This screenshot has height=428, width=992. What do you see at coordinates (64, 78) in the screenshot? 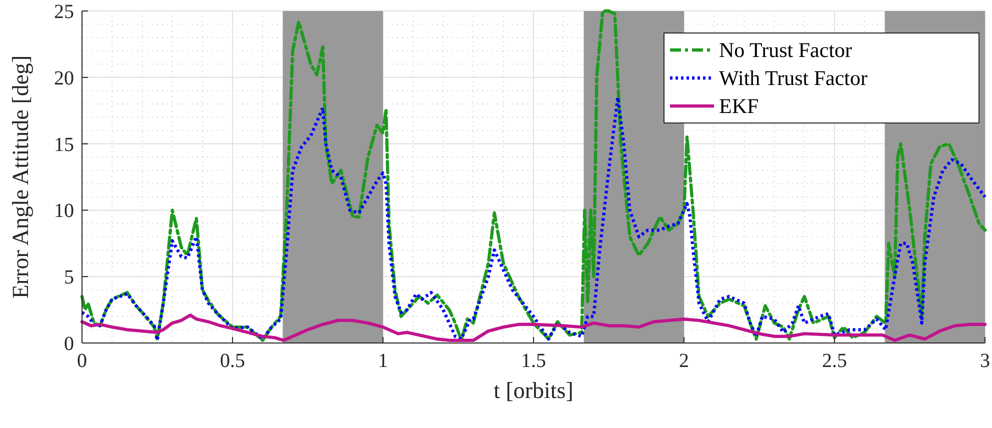
I see `y-tick-label: 20` at bounding box center [64, 78].